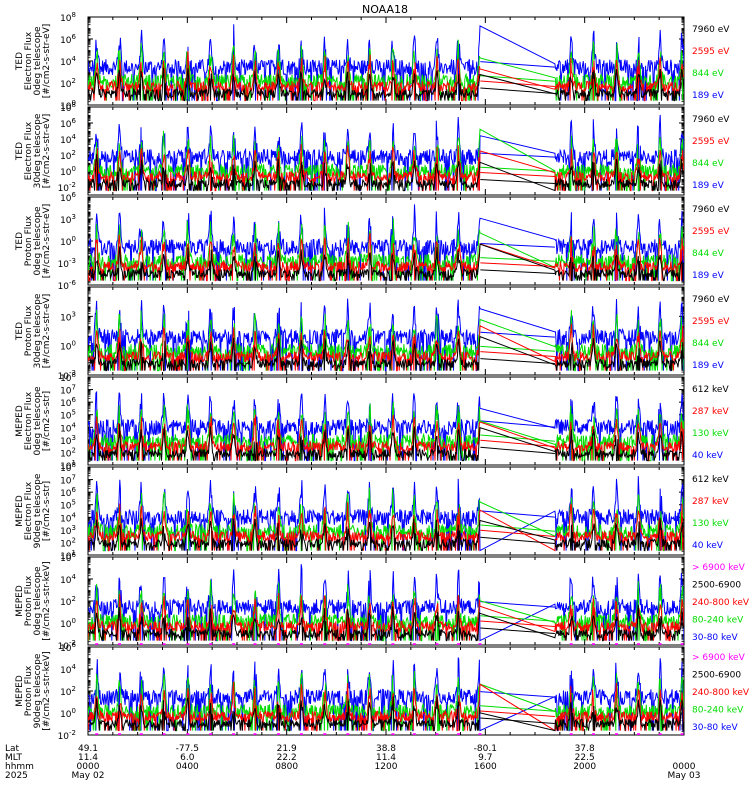 The image size is (750, 804). I want to click on legend-entry: 612 keV, so click(710, 390).